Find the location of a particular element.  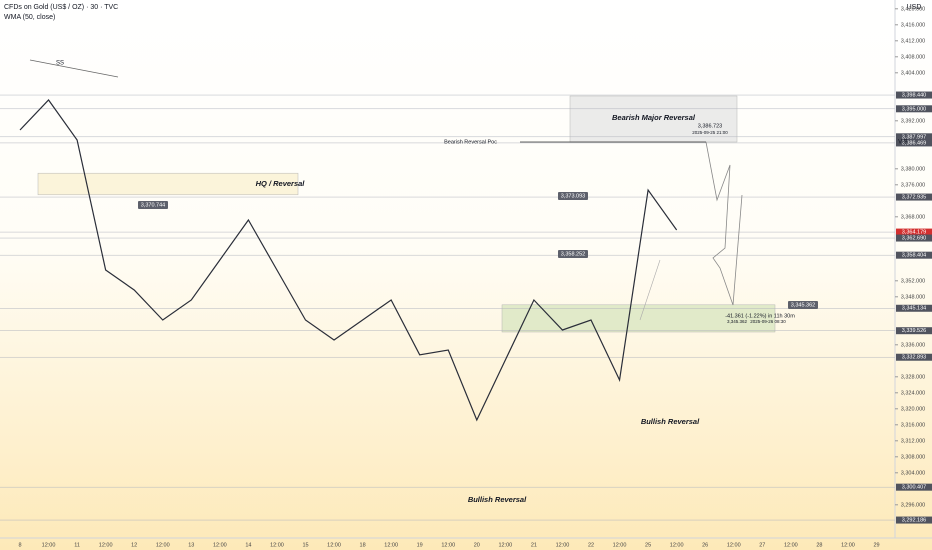

price-badge-label: 3,332.893 is located at coordinates (914, 358).